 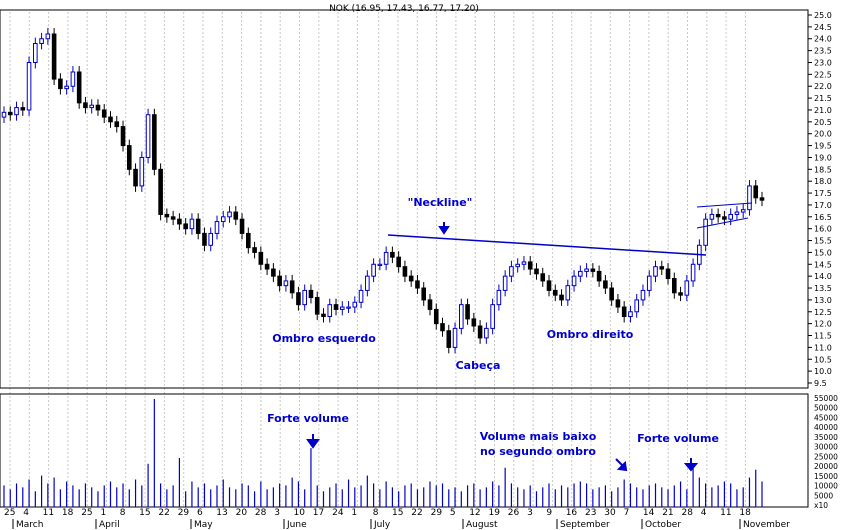 What do you see at coordinates (823, 300) in the screenshot?
I see `price-tick-label: 13.0` at bounding box center [823, 300].